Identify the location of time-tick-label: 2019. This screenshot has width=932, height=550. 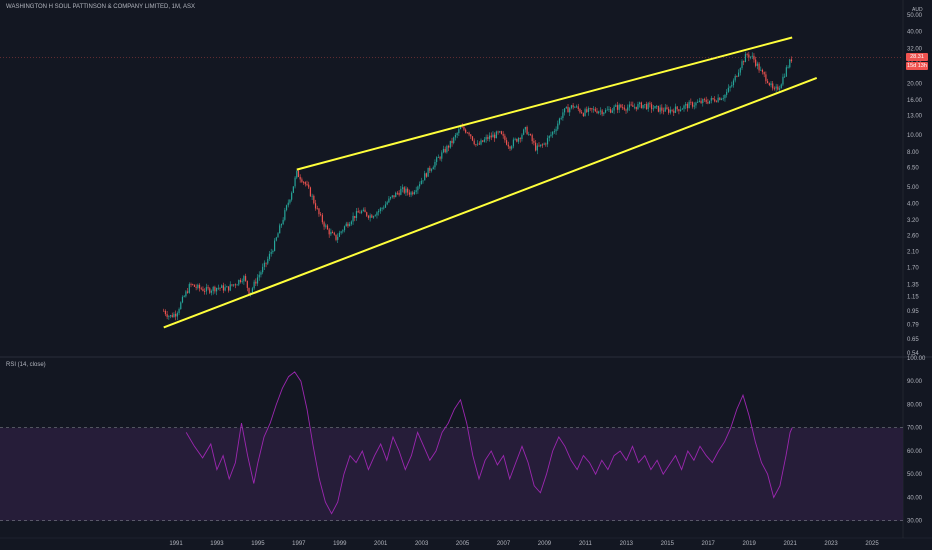
(749, 544).